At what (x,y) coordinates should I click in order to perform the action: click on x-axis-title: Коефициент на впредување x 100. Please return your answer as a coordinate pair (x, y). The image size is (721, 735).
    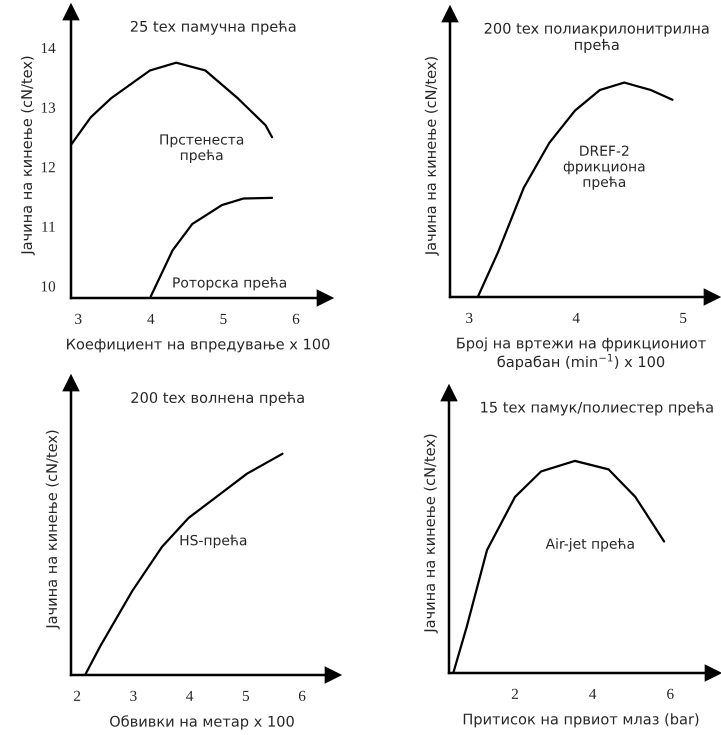
    Looking at the image, I should click on (198, 345).